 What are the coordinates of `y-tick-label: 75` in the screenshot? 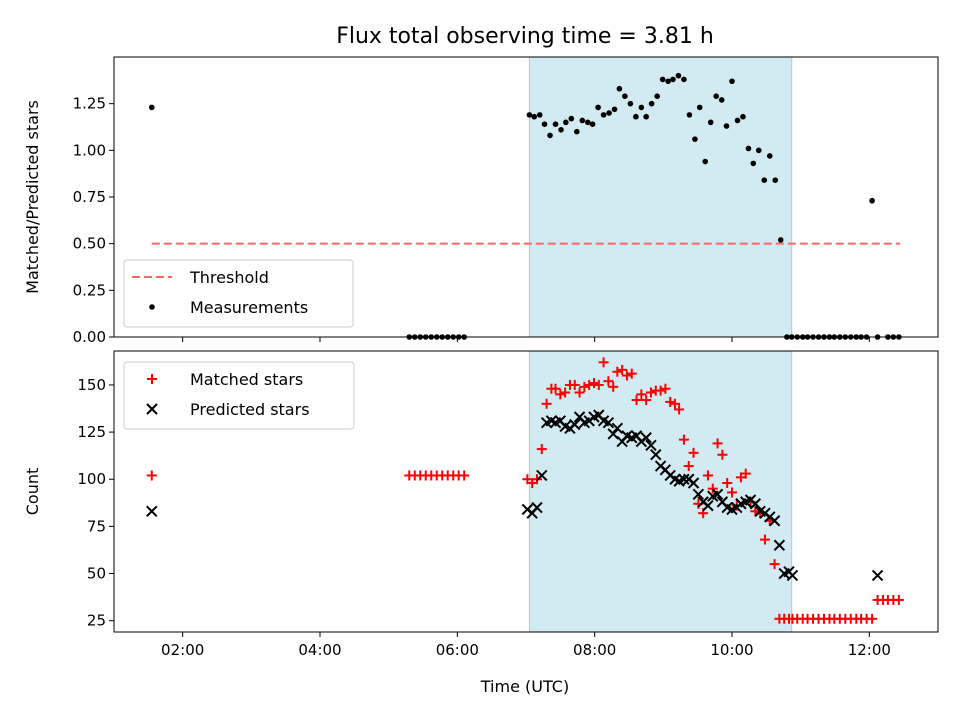 It's located at (96, 526).